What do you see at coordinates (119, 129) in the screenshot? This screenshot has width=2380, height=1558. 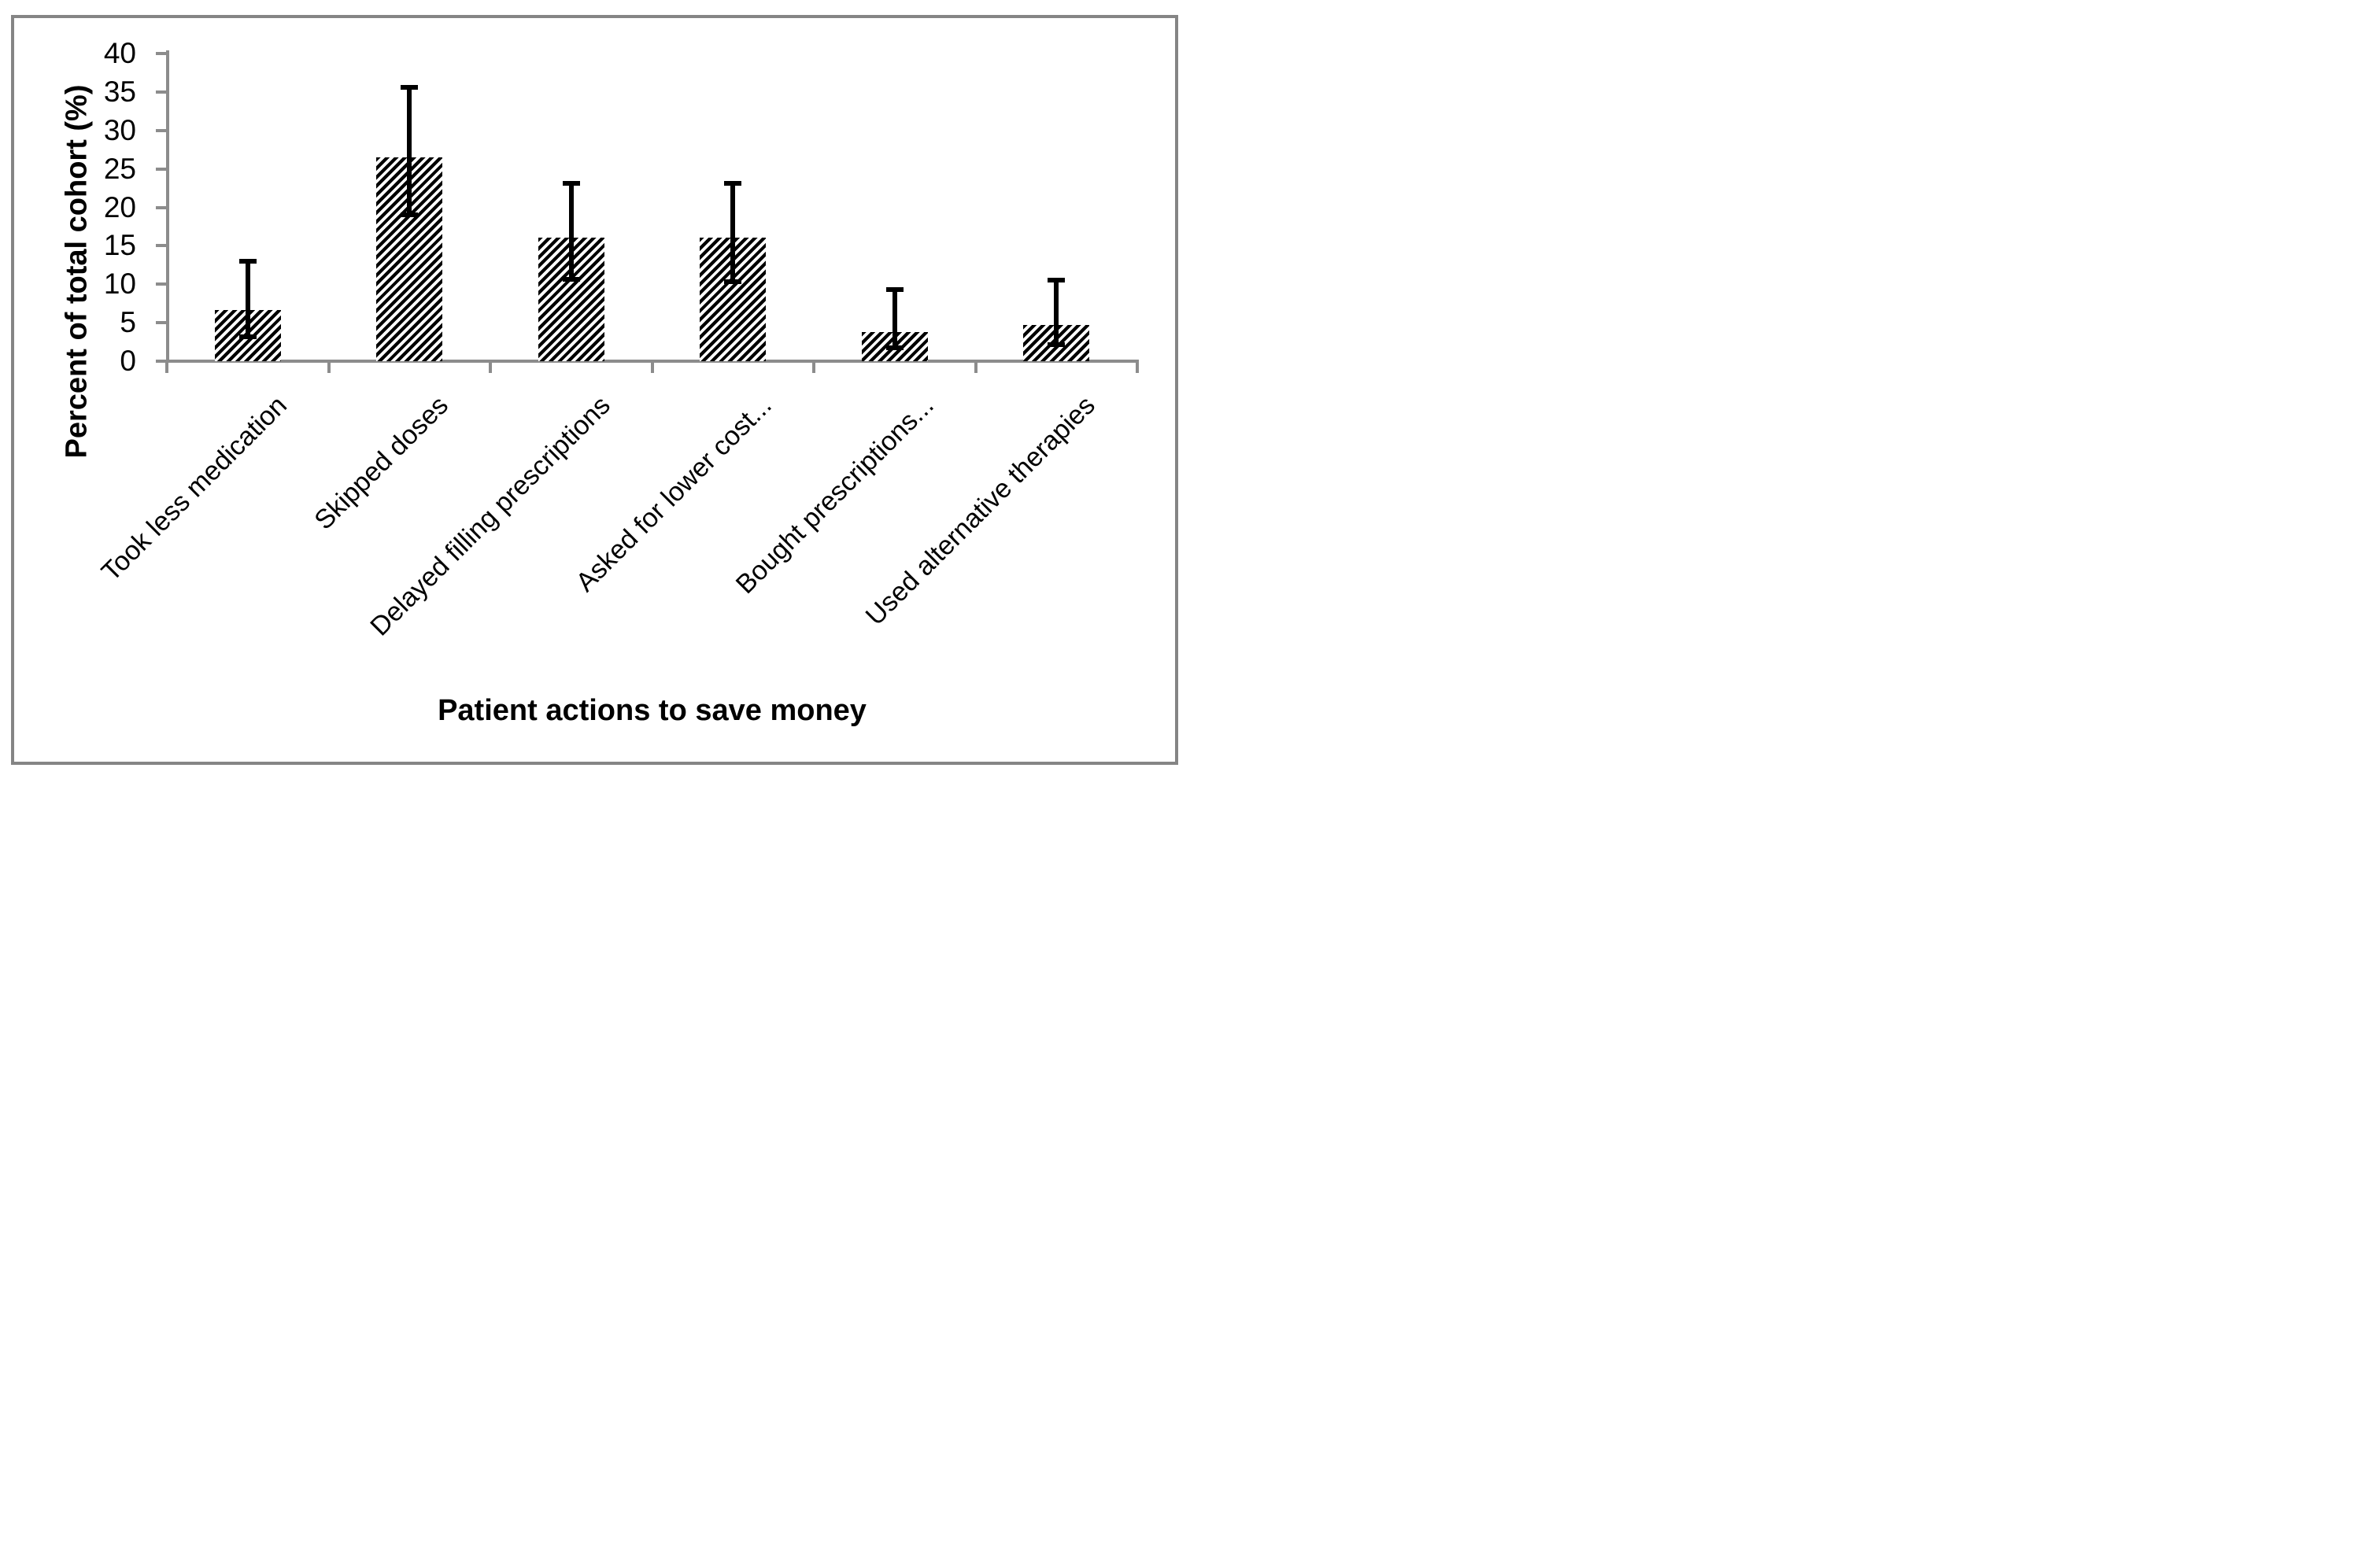 I see `y-tick-label: 30` at bounding box center [119, 129].